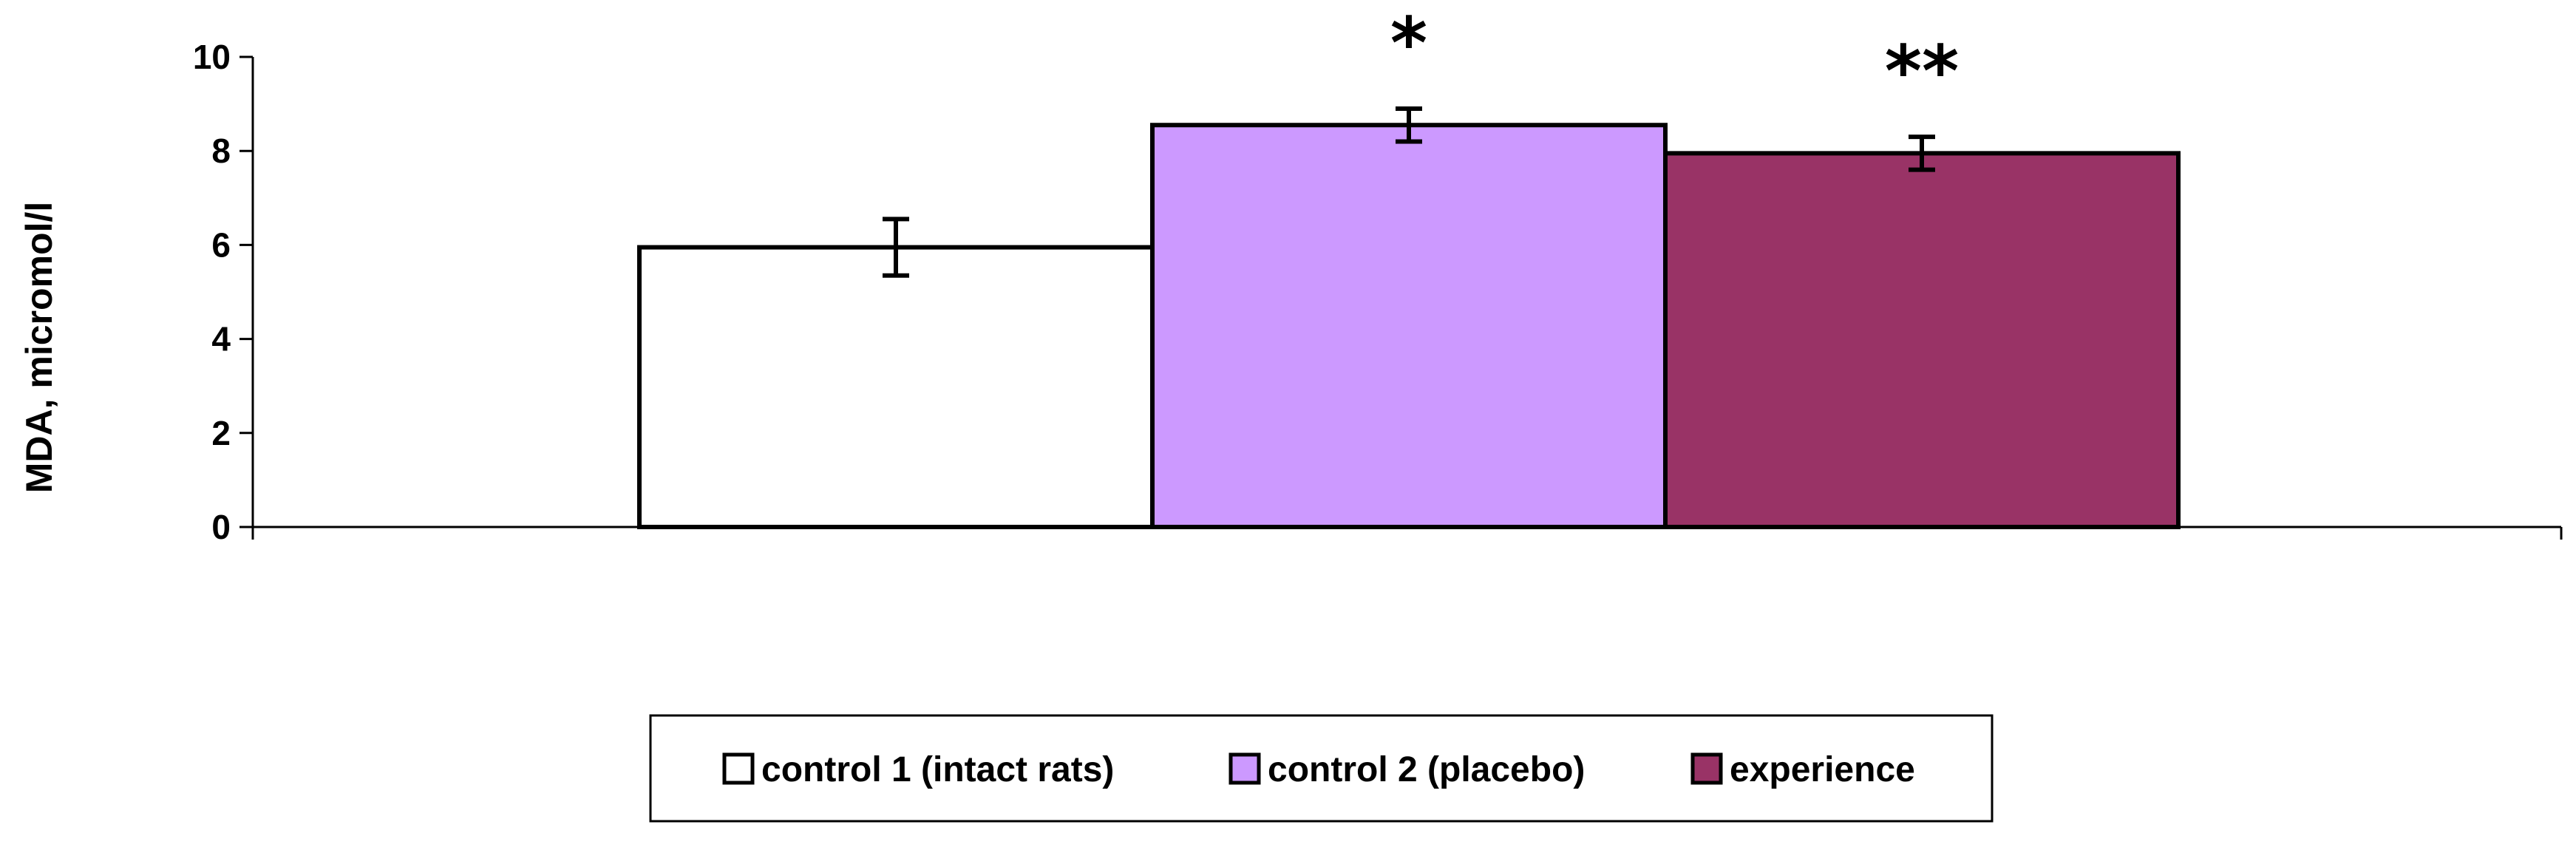 The width and height of the screenshot is (2576, 850). What do you see at coordinates (221, 433) in the screenshot?
I see `y-tick-label: 2` at bounding box center [221, 433].